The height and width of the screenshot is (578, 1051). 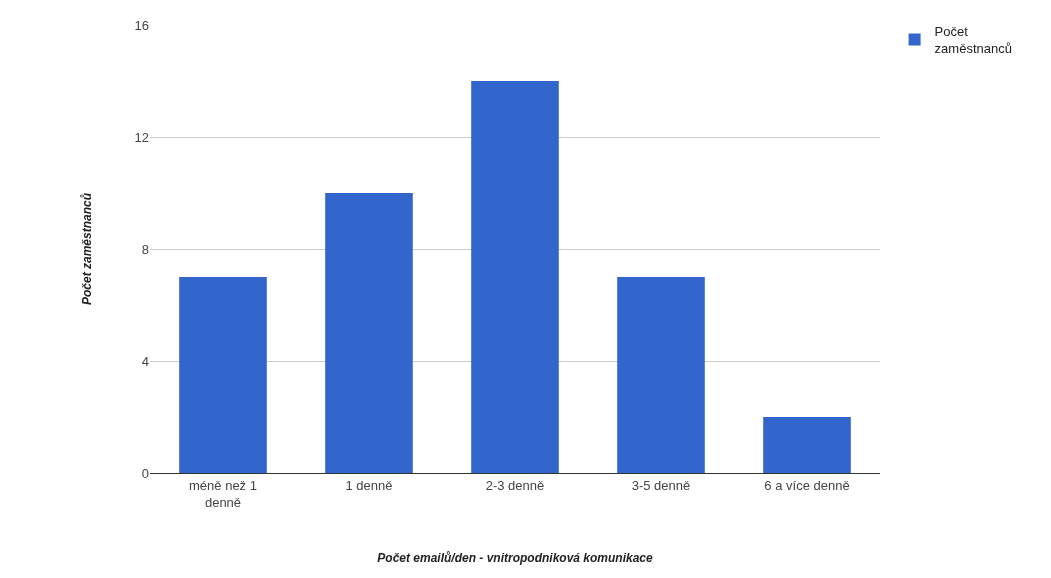 I want to click on y-tick-label: 4, so click(x=145, y=361).